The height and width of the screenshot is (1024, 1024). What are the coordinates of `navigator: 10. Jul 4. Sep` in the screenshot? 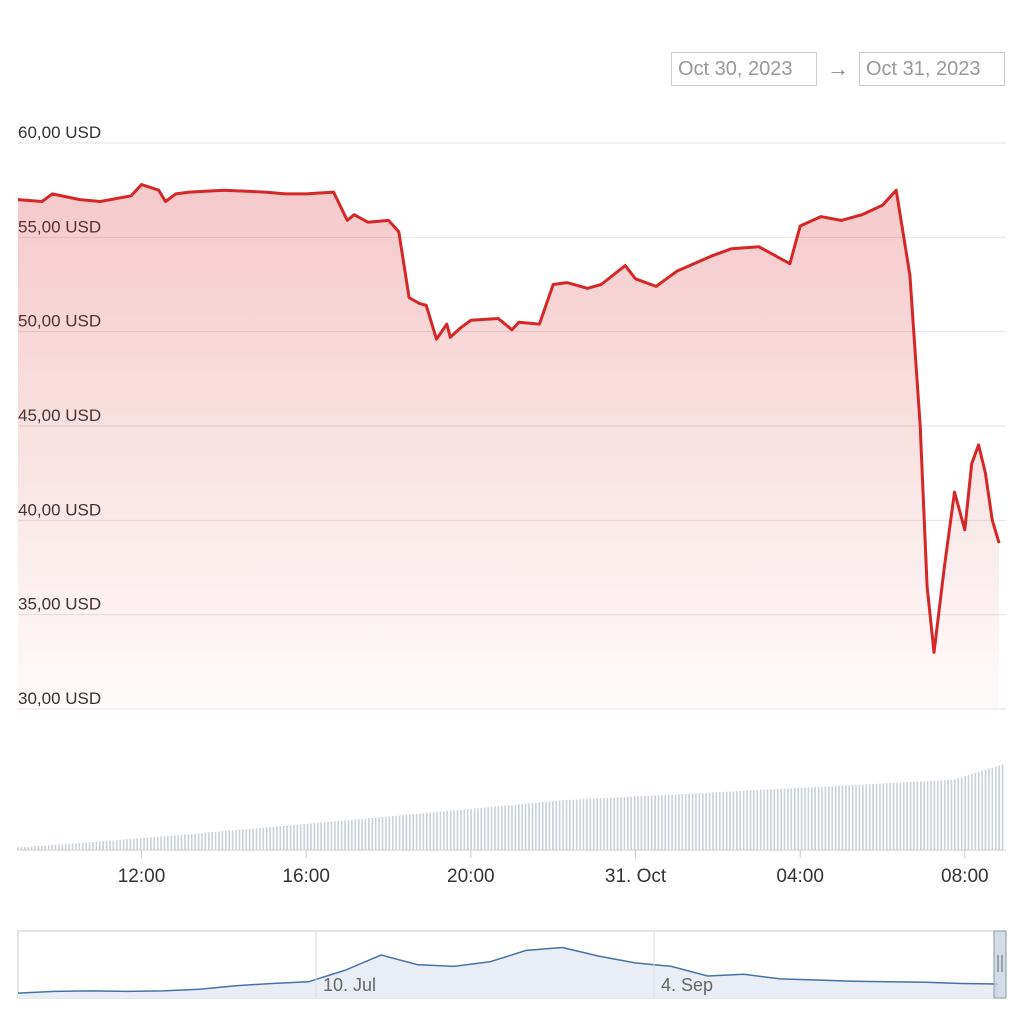 It's located at (512, 964).